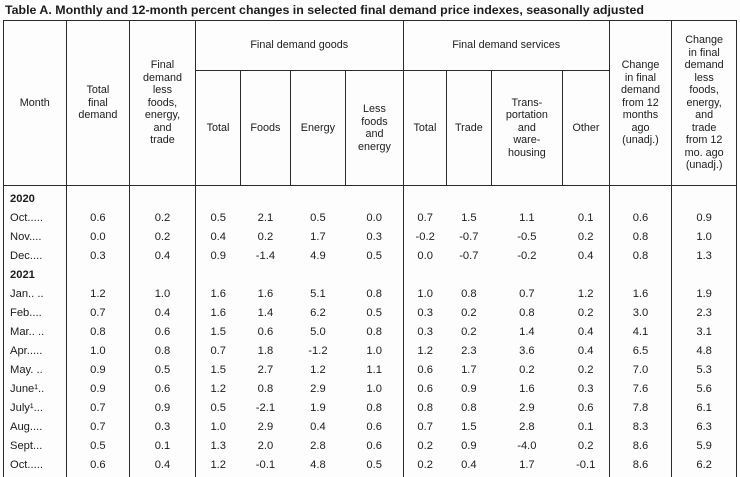  Describe the element at coordinates (704, 446) in the screenshot. I see `table-cell: 5.9` at that location.